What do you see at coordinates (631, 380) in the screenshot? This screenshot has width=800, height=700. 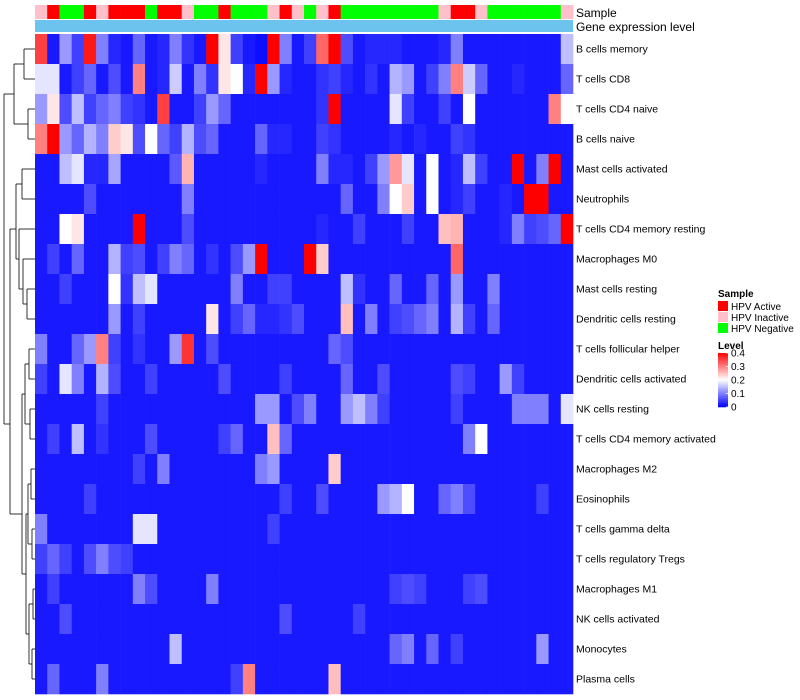 I see `row-label: Dendritic cells activated` at bounding box center [631, 380].